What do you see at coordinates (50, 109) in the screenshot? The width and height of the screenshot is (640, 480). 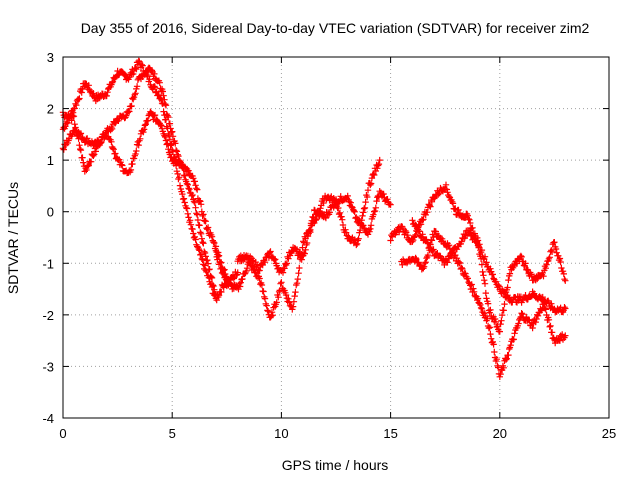 I see `y-tick-label: 2` at bounding box center [50, 109].